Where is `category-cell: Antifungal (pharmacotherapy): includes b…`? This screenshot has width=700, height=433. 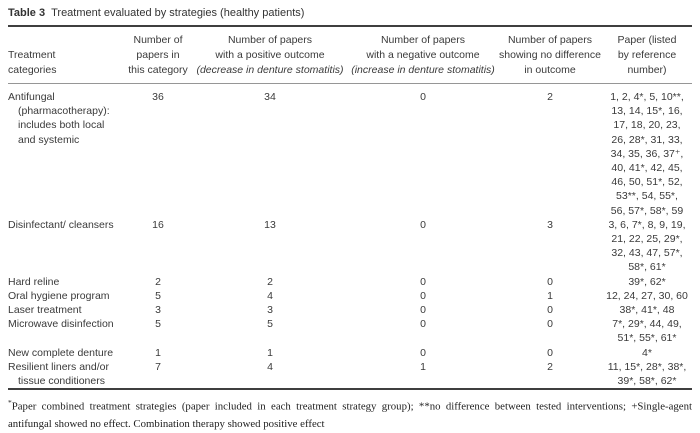 category-cell: Antifungal (pharmacotherapy): includes b… is located at coordinates (59, 118).